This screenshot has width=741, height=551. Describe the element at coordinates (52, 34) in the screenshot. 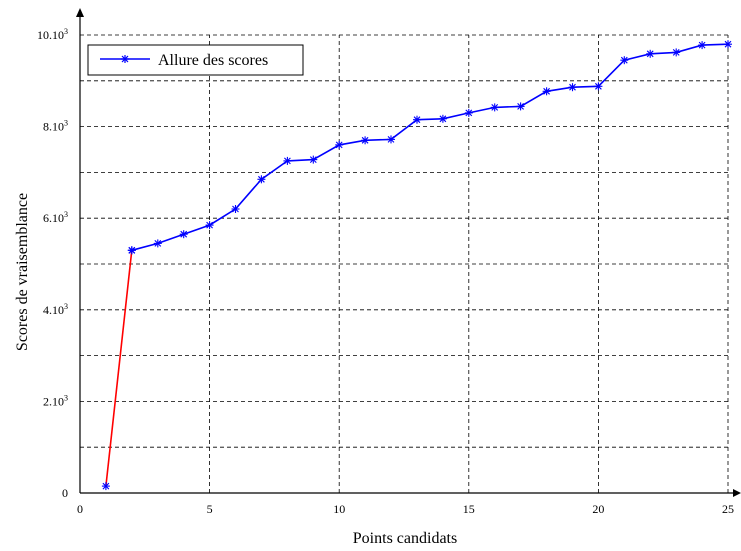

I see `y-tick-label: 10.103` at that location.